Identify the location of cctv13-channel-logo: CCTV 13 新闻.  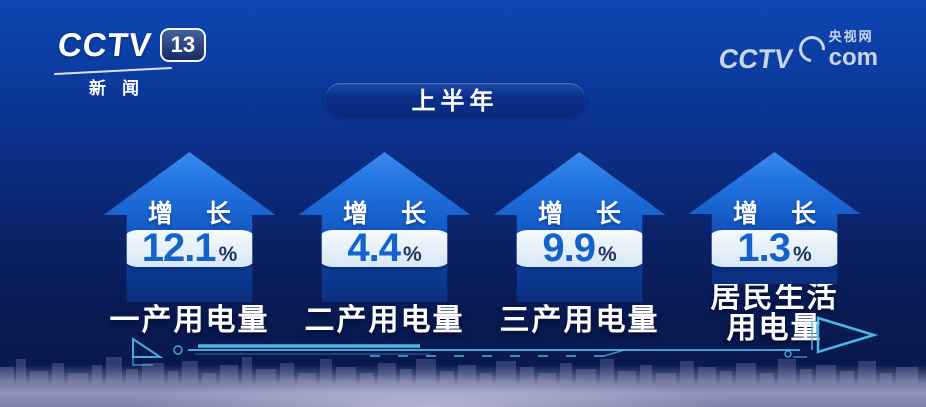
(130, 62).